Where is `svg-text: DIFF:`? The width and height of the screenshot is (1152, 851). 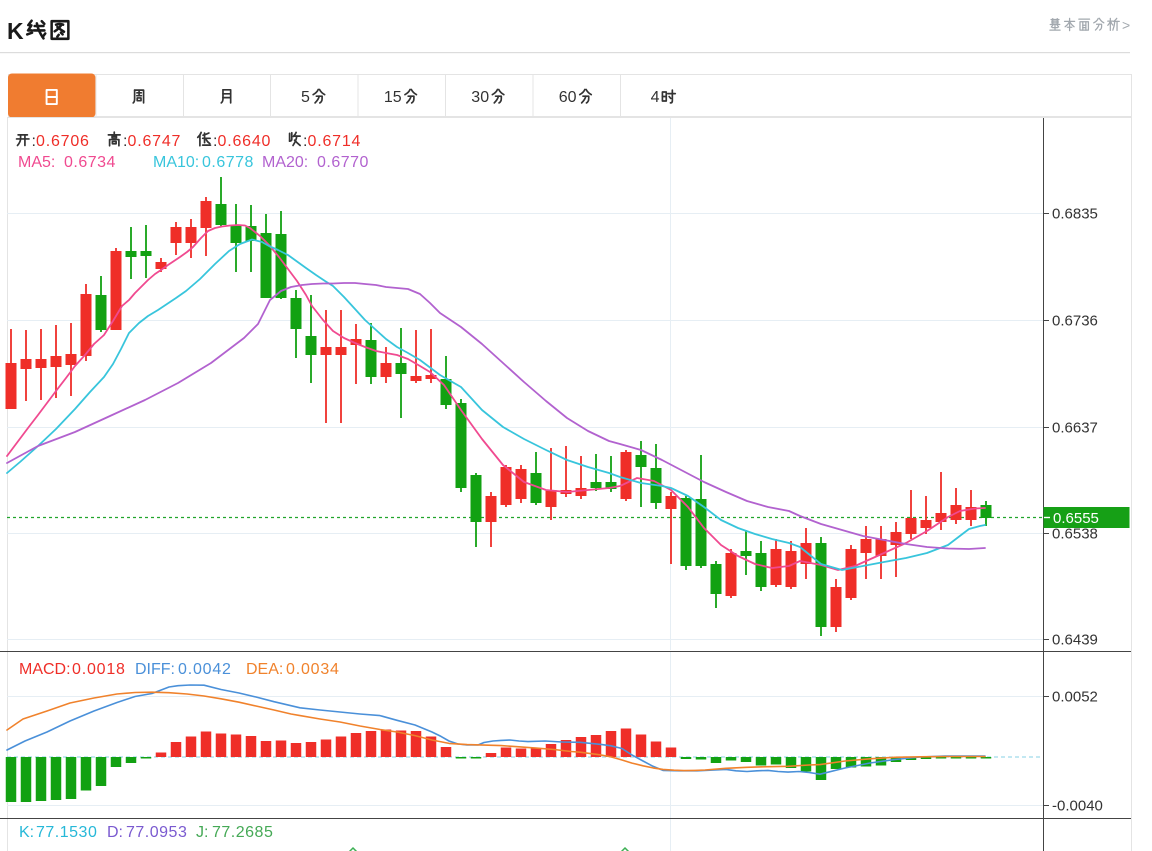 svg-text: DIFF: is located at coordinates (155, 669).